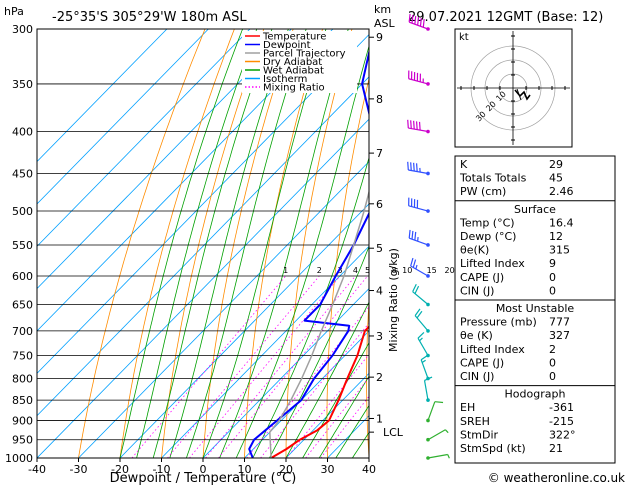 The height and width of the screenshot is (486, 629). I want to click on pressure-tick-label: 900, so click(22, 420).